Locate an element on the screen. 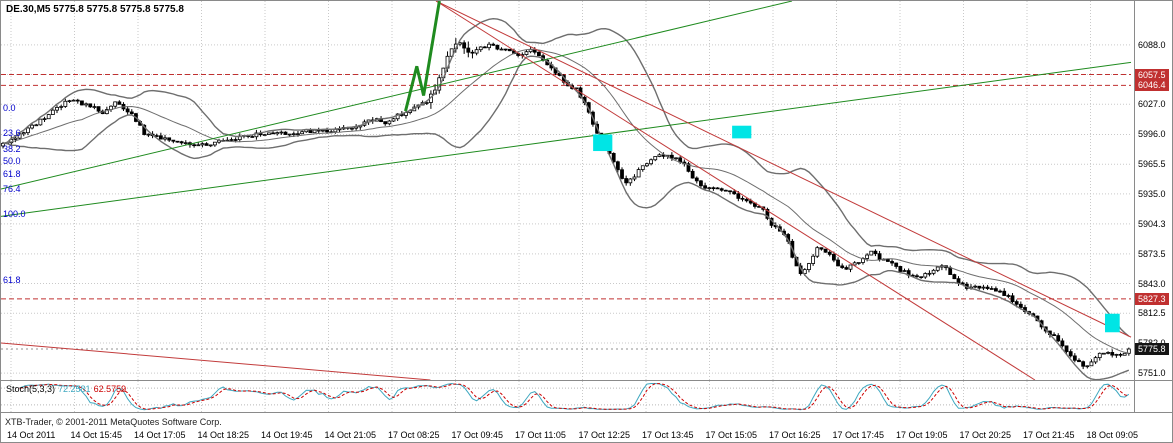 The width and height of the screenshot is (1173, 443). time-axis-label: 14 Oct 19:45 is located at coordinates (287, 435).